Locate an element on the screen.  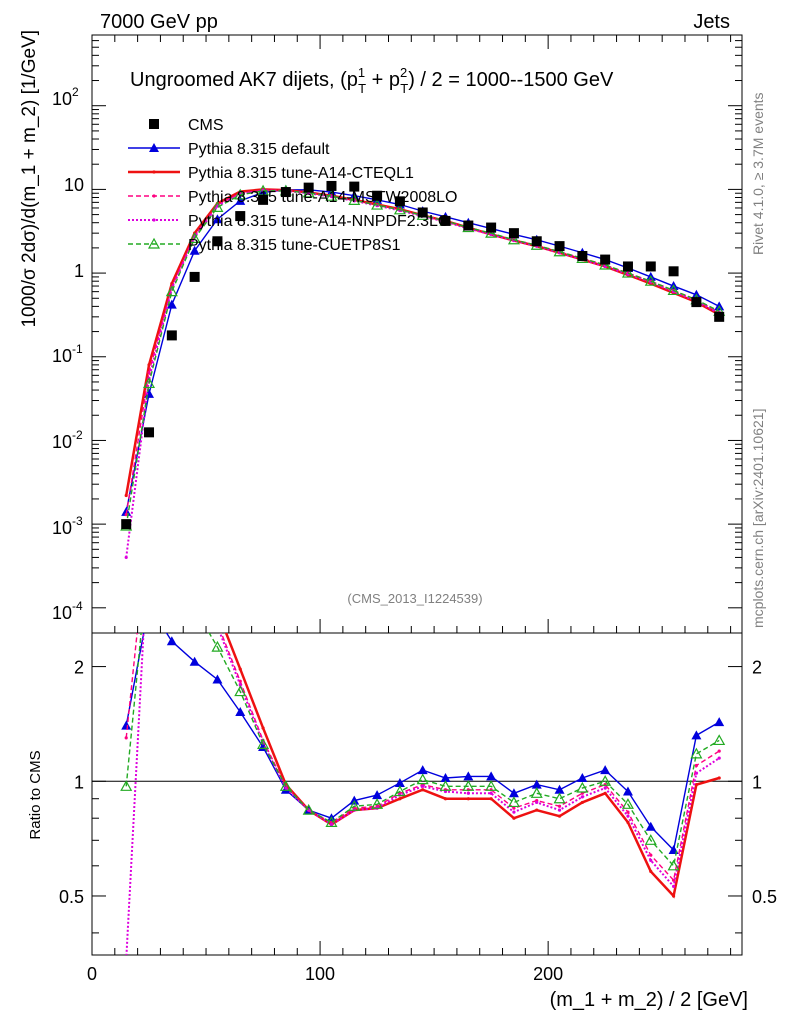
y-tick-label-1e-1: 10⁻¹ is located at coordinates (67, 354).